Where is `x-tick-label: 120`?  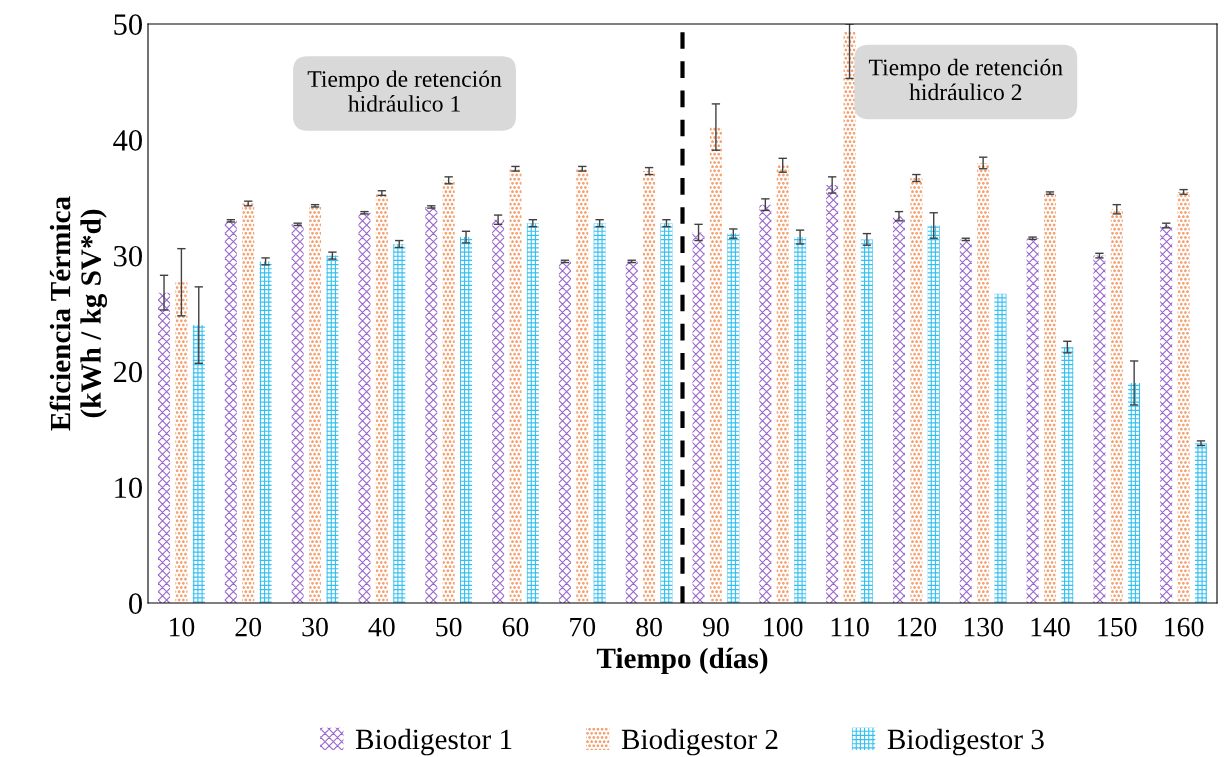 x-tick-label: 120 is located at coordinates (917, 627).